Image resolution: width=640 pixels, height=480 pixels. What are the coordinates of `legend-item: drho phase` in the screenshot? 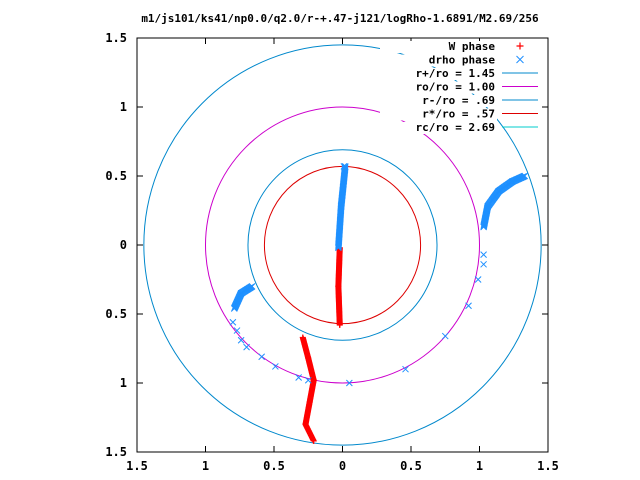 It's located at (452, 60).